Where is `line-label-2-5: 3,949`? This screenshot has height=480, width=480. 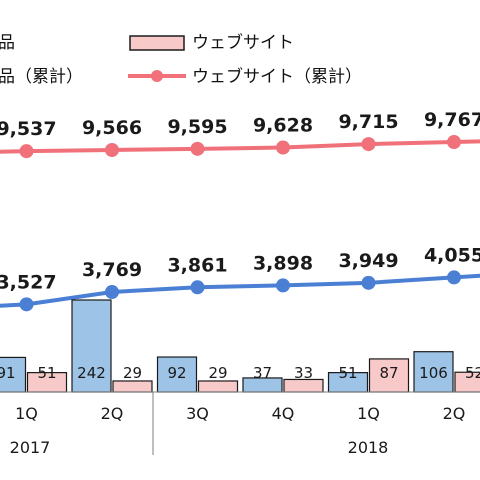
line-label-2-5: 3,949 is located at coordinates (368, 261).